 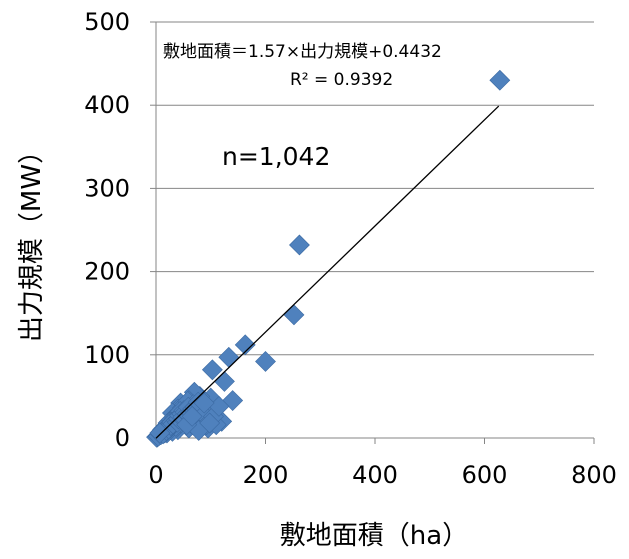 What do you see at coordinates (302, 52) in the screenshot?
I see `equation-annotation: 敷地面積＝1.57×出力規模+0.4432` at bounding box center [302, 52].